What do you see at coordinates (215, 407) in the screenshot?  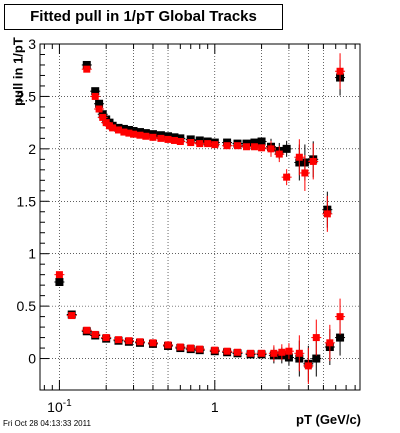 I see `x-tick-label: 1` at bounding box center [215, 407].